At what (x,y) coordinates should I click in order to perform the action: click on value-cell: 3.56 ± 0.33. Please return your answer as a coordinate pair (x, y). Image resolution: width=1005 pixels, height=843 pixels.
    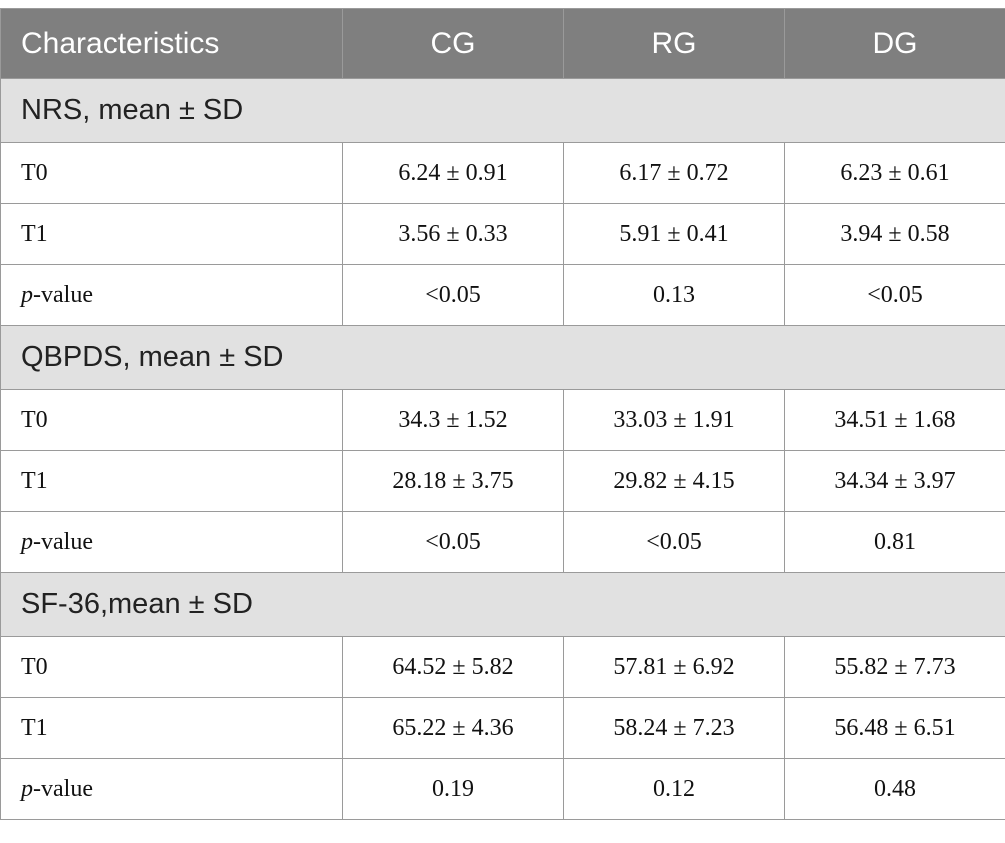
    Looking at the image, I should click on (453, 234).